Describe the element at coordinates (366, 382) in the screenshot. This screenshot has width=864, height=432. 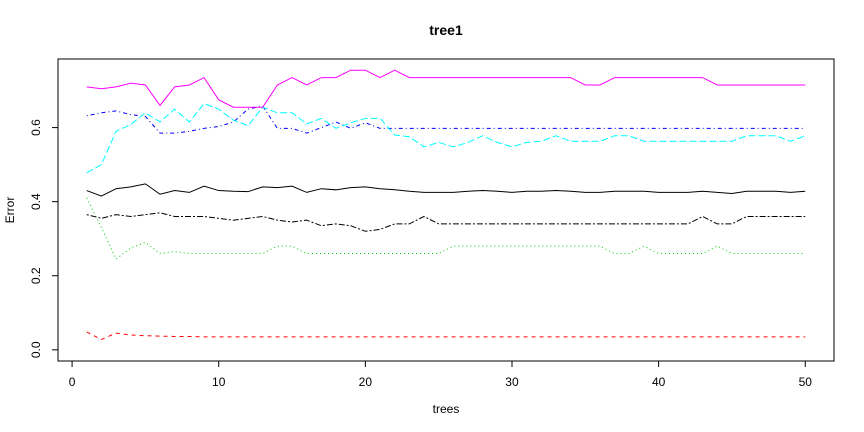
I see `x-tick-label: 20` at that location.